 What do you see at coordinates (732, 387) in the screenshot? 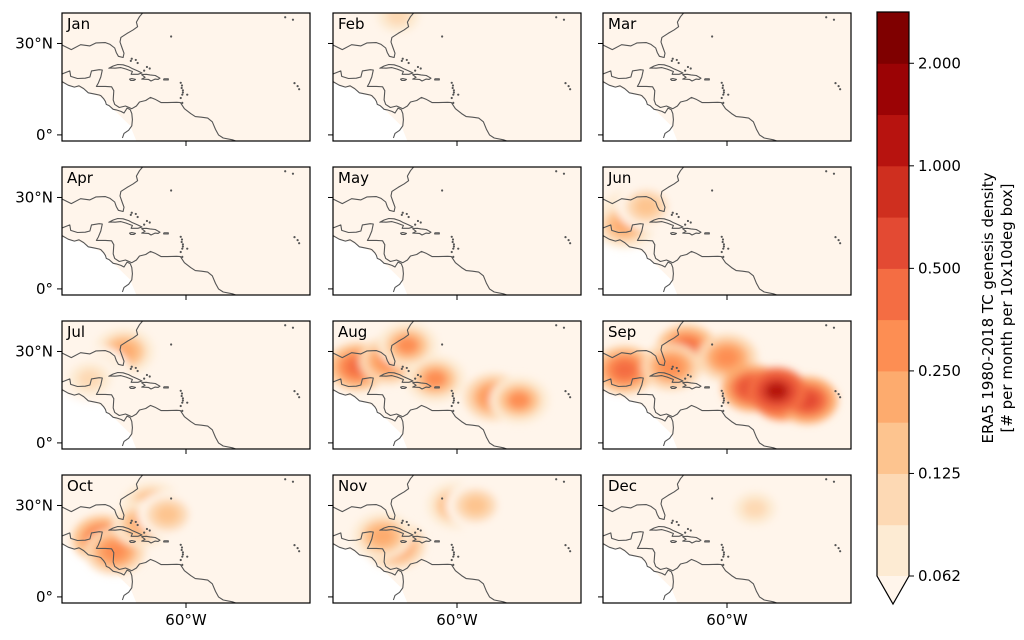
I see `panel-sep: Sep` at bounding box center [732, 387].